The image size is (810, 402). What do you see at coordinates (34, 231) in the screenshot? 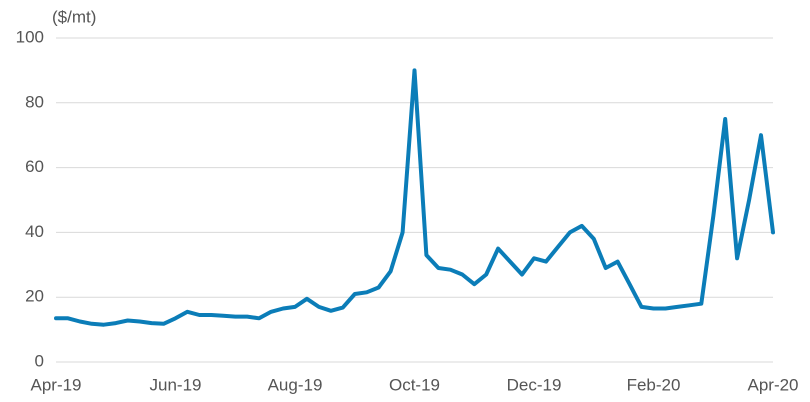
I see `y-tick-label: 40` at bounding box center [34, 231].